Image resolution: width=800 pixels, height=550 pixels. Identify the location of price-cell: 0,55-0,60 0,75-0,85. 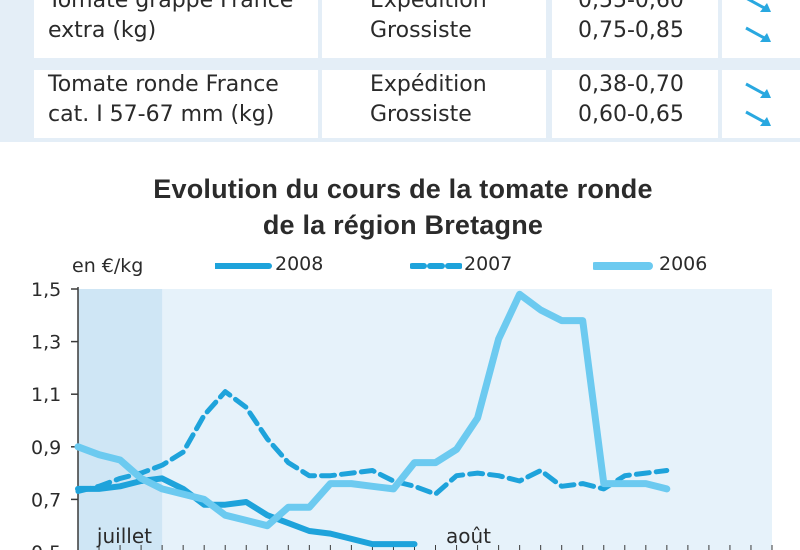
(635, 29).